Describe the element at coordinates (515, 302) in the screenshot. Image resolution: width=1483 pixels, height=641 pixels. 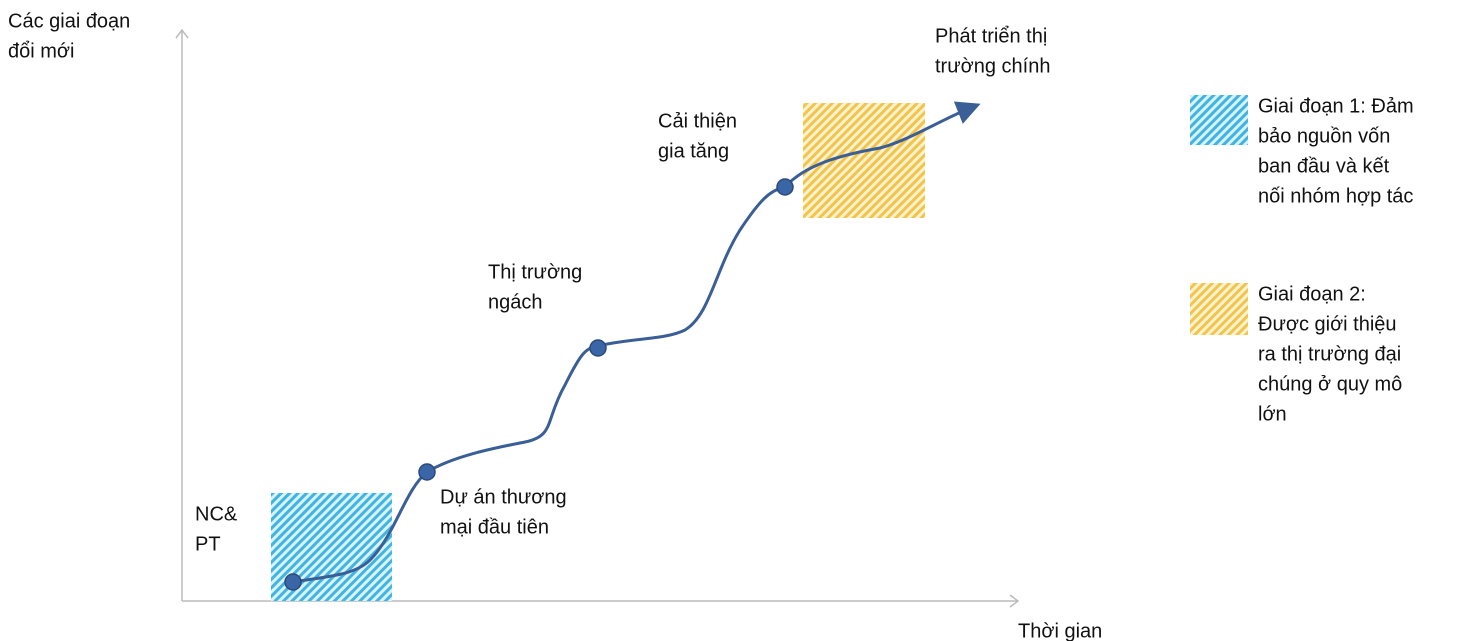
I see `stage-label: ngách` at that location.